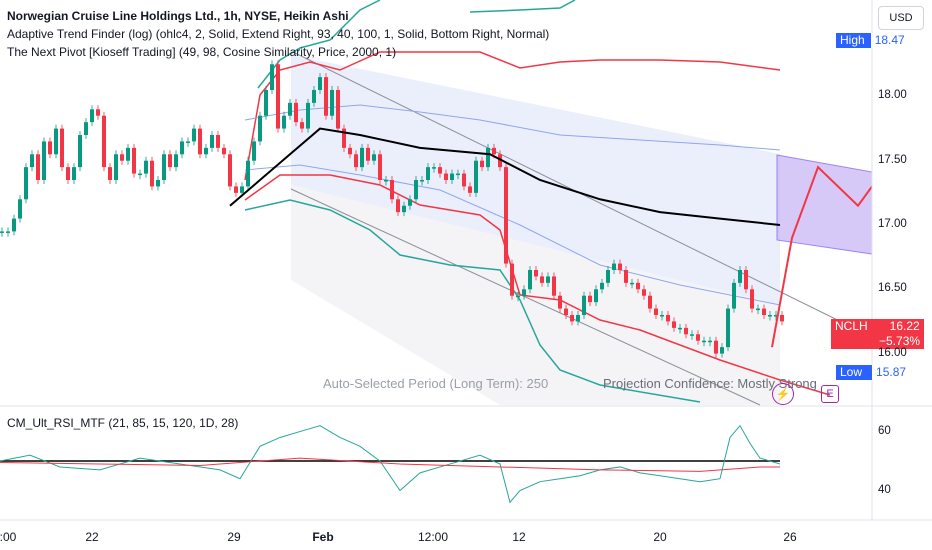  Describe the element at coordinates (852, 40) in the screenshot. I see `high-label: High` at that location.